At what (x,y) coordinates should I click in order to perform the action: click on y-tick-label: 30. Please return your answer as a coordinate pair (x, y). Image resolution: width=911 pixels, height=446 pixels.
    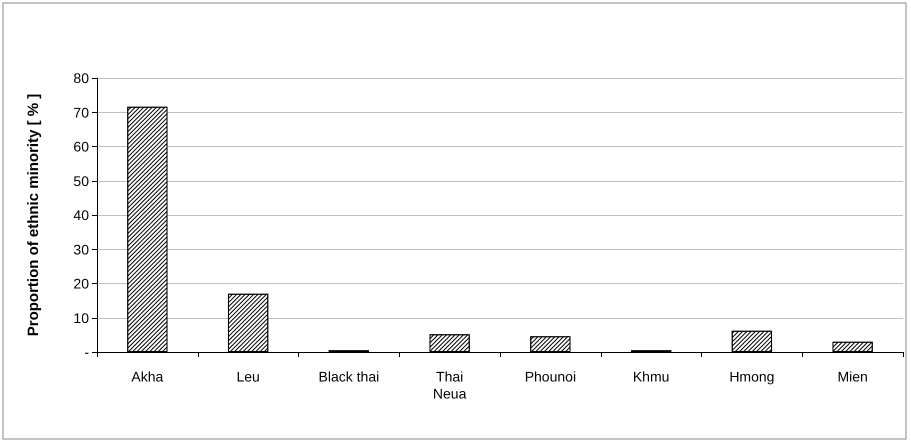
    Looking at the image, I should click on (81, 249).